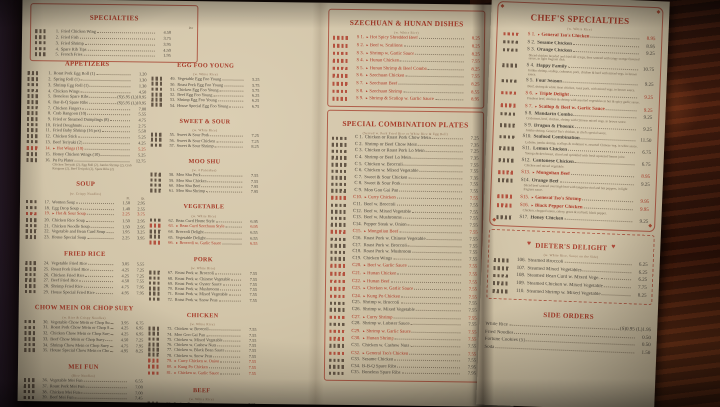 The height and width of the screenshot is (407, 720). Describe the element at coordinates (406, 23) in the screenshot. I see `section-title: SZECHUAN & HUNAN DISHES` at that location.